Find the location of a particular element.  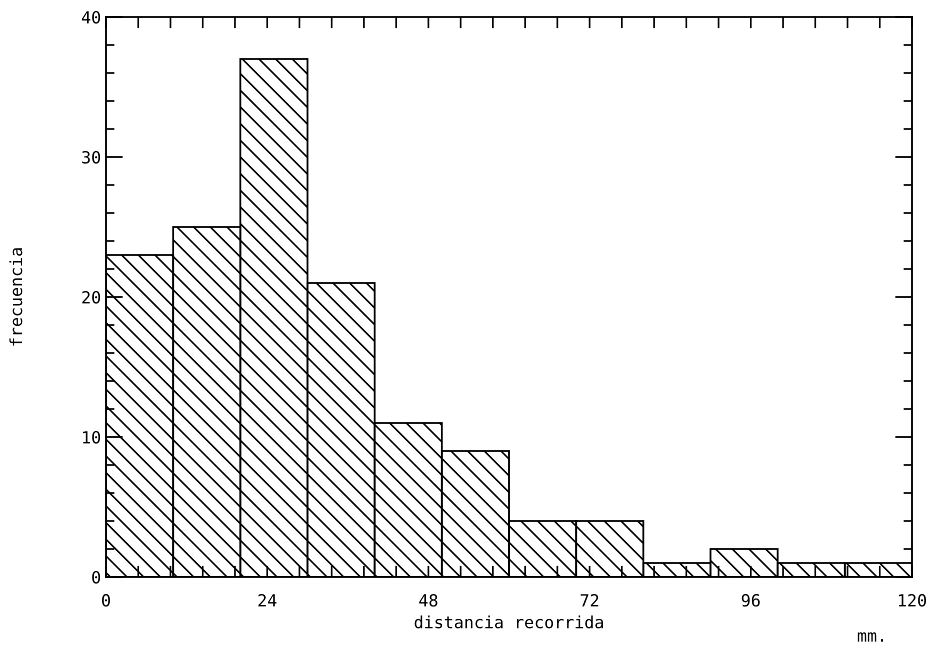

text: mm. is located at coordinates (871, 637).